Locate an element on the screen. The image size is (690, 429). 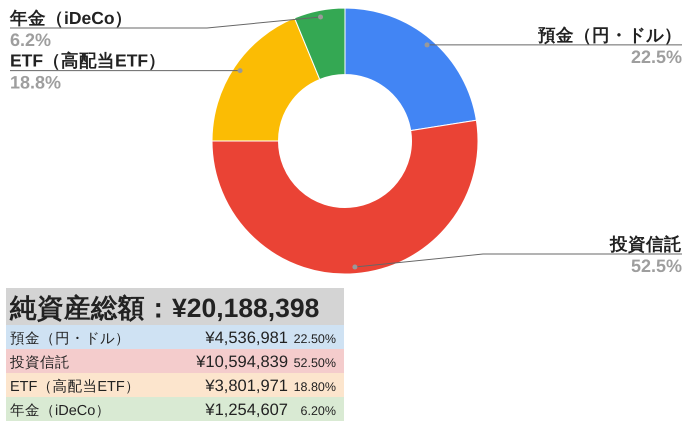
data-label: 22.5% is located at coordinates (656, 56).